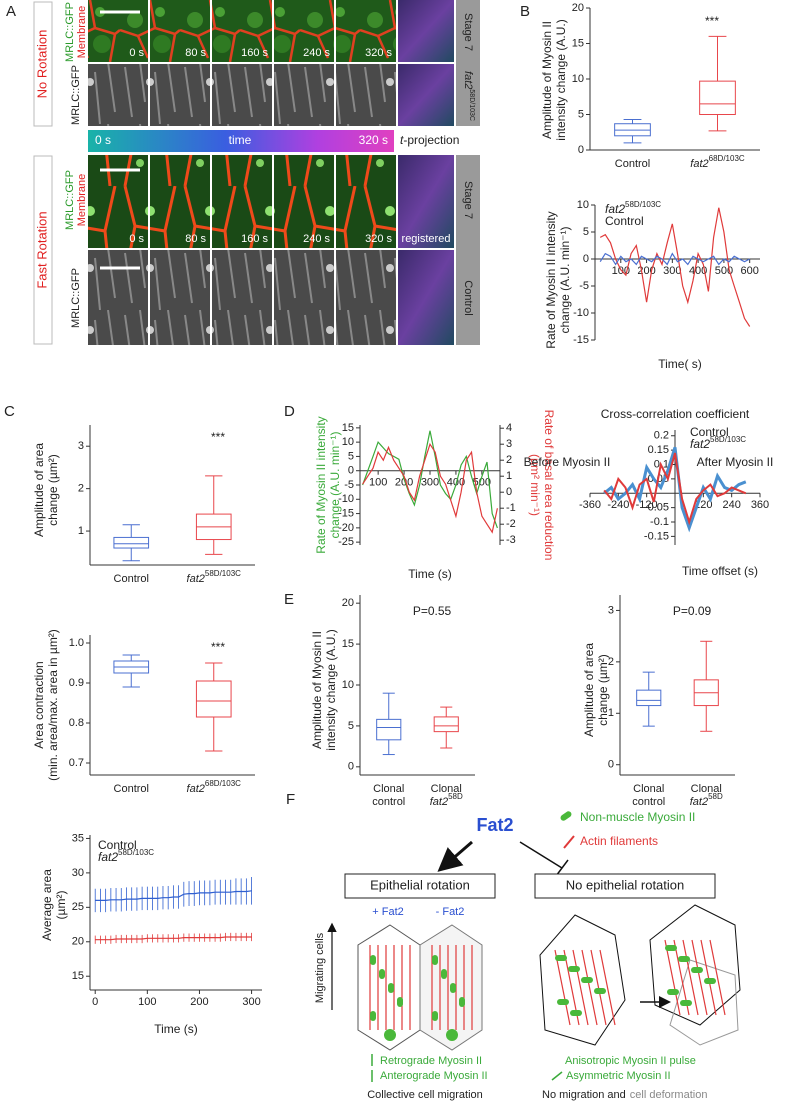 This screenshot has height=1113, width=787. Describe the element at coordinates (9, 411) in the screenshot. I see `panel-label: C` at that location.